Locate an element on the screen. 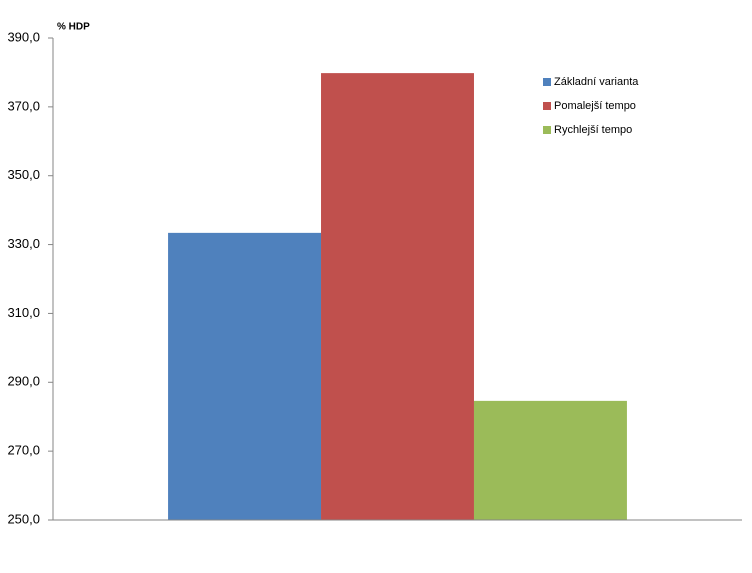 The height and width of the screenshot is (573, 752). legend-label: Rychlejší tempo is located at coordinates (593, 130).